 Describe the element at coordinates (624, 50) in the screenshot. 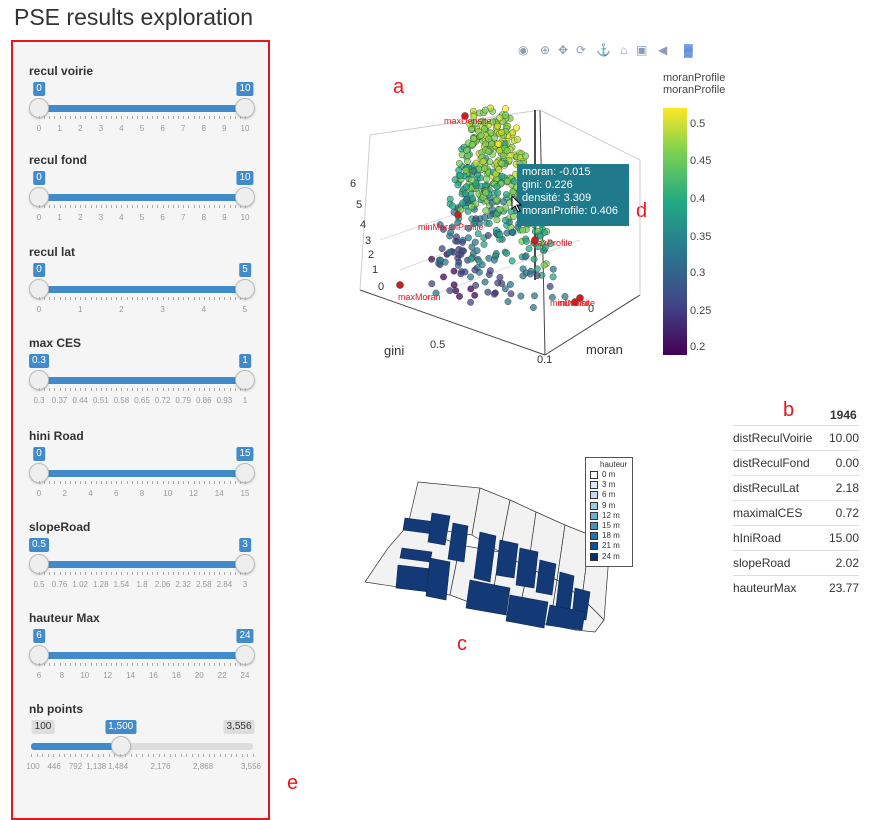

I see `home-icon: ⌂` at that location.